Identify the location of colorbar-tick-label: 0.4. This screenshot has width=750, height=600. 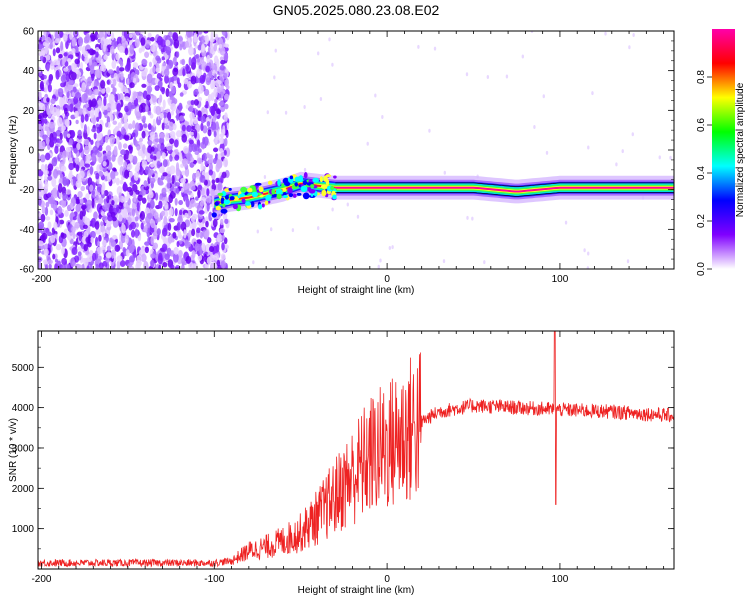
(701, 173).